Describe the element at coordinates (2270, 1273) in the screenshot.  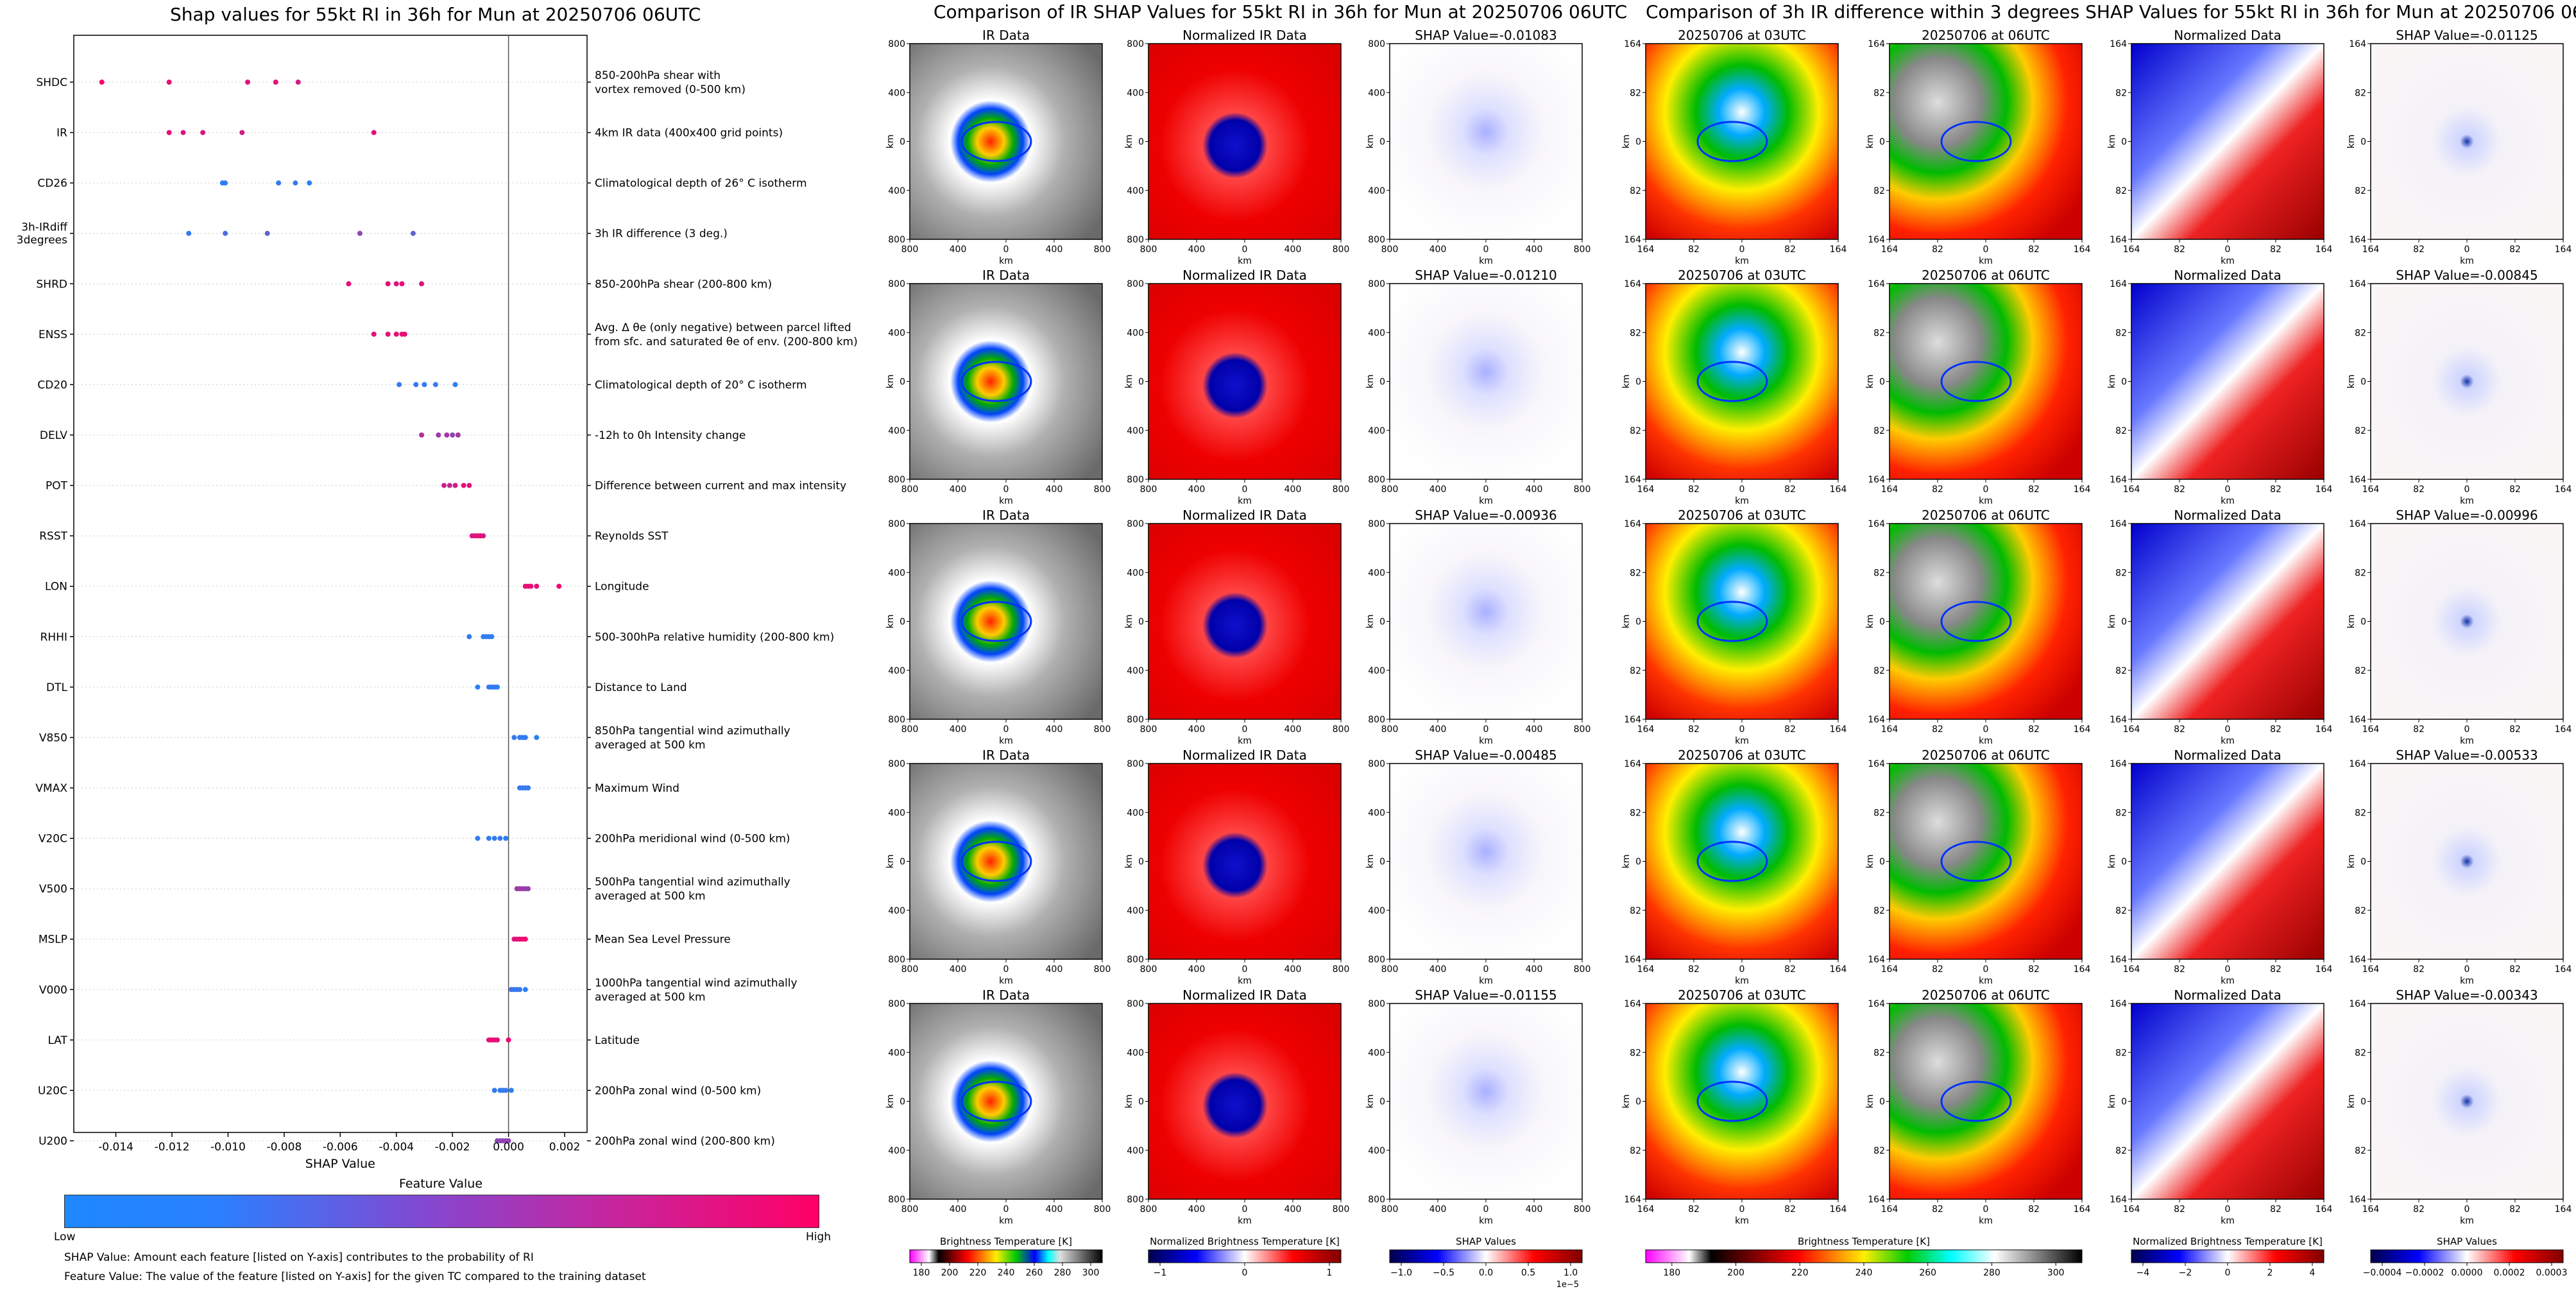
I see `colorbar-tick-label: 2` at that location.